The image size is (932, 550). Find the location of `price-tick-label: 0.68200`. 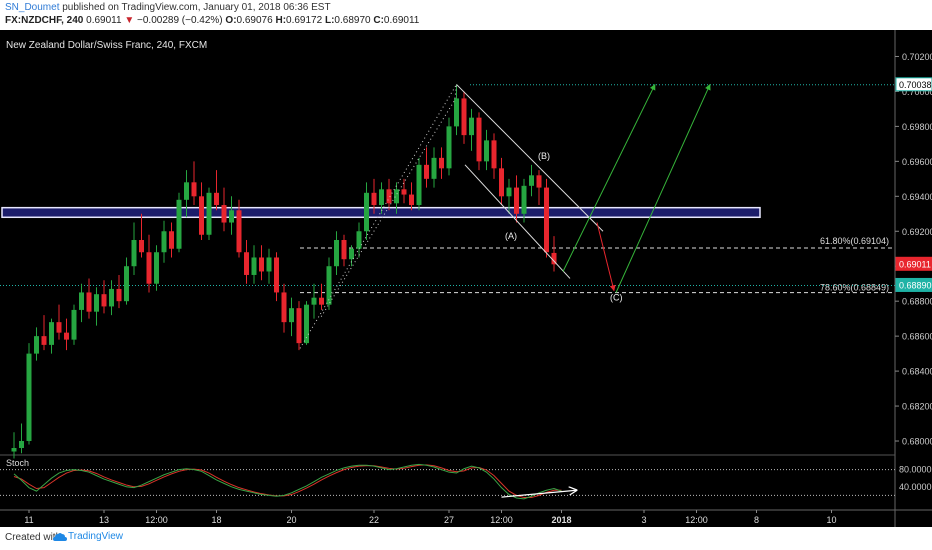

price-tick-label: 0.68200 is located at coordinates (917, 407).